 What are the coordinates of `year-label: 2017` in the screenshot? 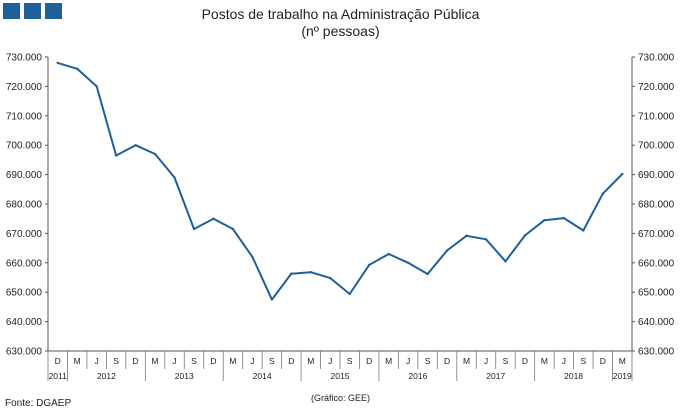 It's located at (495, 376).